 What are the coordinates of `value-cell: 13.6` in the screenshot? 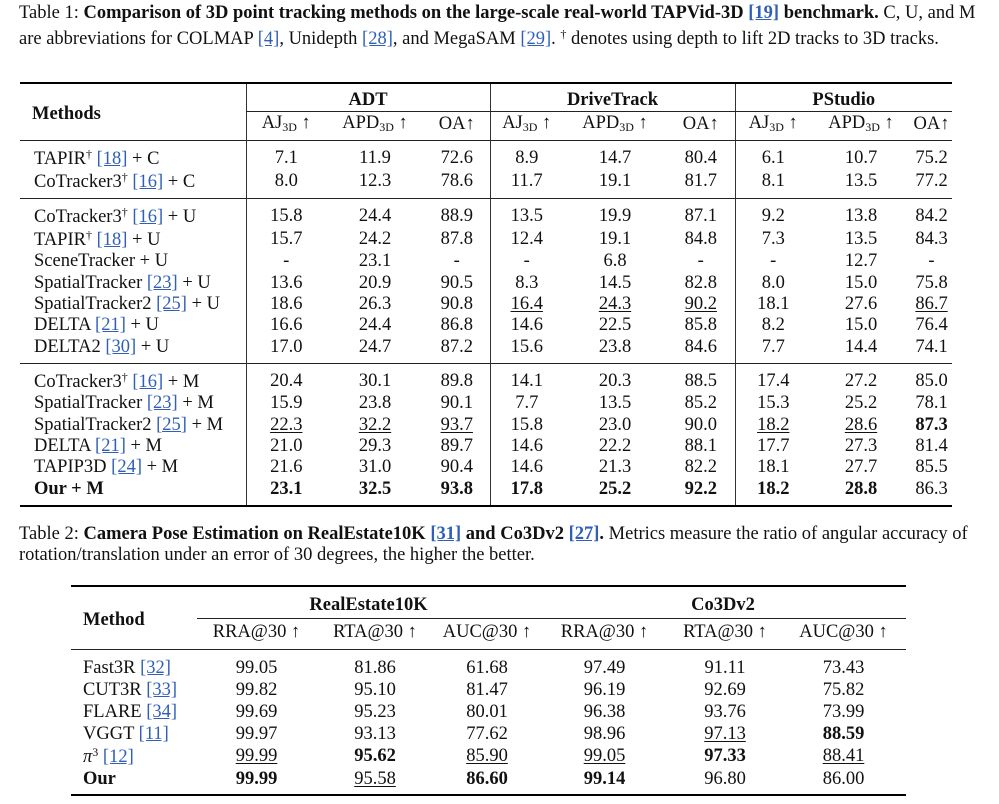 It's located at (285, 283).